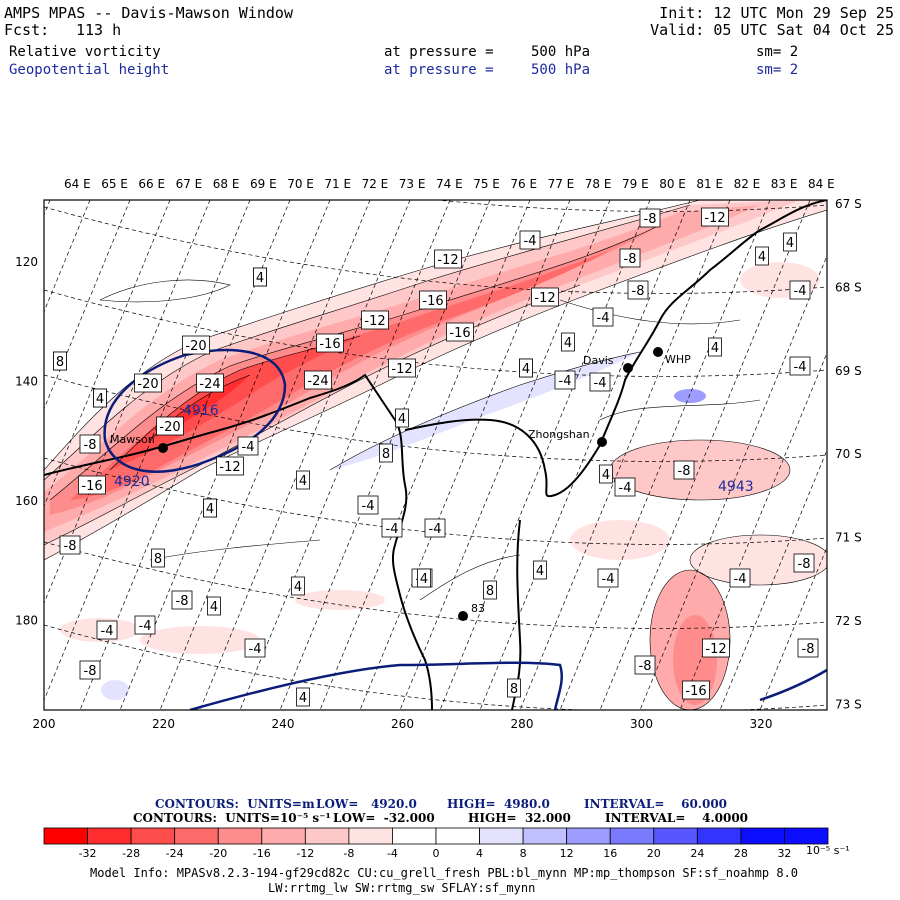 This screenshot has height=900, width=900. I want to click on vorticity-label: 8, so click(386, 454).